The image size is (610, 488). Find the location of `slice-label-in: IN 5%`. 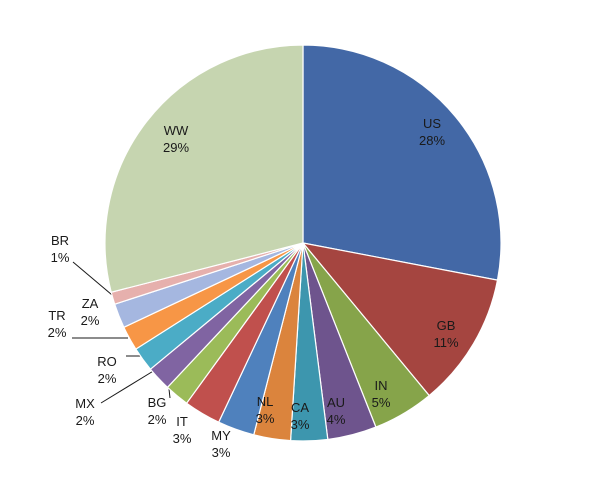

slice-label-in: IN 5% is located at coordinates (381, 394).